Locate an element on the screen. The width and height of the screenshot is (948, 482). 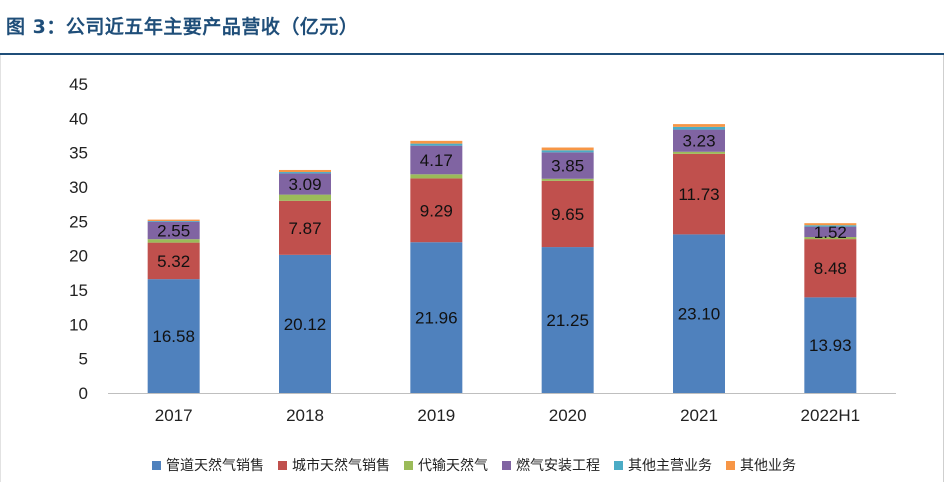
bar-stack-2020: 21.25 9.65 3.85 is located at coordinates (567, 270).